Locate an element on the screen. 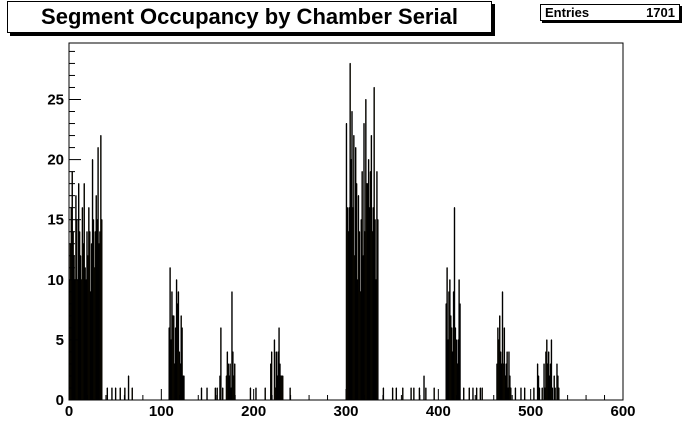 The height and width of the screenshot is (444, 692). x-tick-label: 500 is located at coordinates (530, 411).